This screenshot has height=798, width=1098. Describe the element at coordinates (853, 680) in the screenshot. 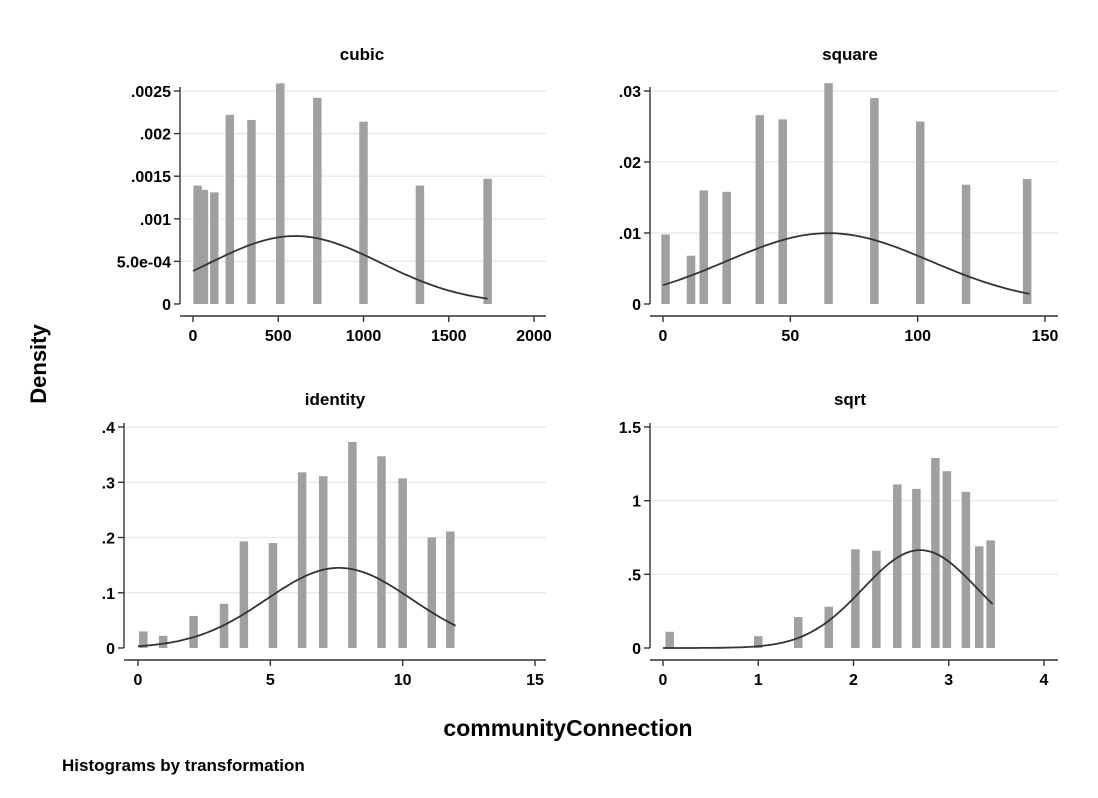

I see `x-tick-label: 2` at that location.